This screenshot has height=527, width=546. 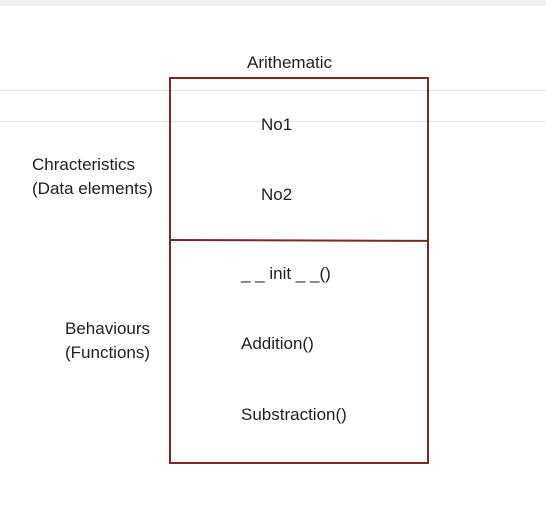 What do you see at coordinates (277, 343) in the screenshot?
I see `method-item: Addition()` at bounding box center [277, 343].